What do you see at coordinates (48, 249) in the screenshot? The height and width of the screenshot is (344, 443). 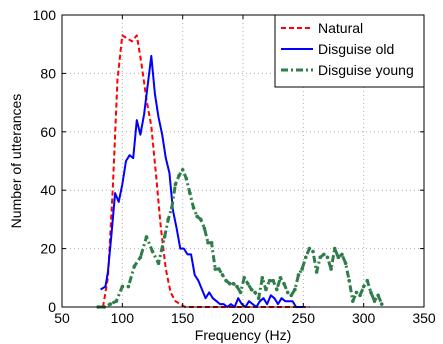 I see `y-tick-label: 20` at bounding box center [48, 249].